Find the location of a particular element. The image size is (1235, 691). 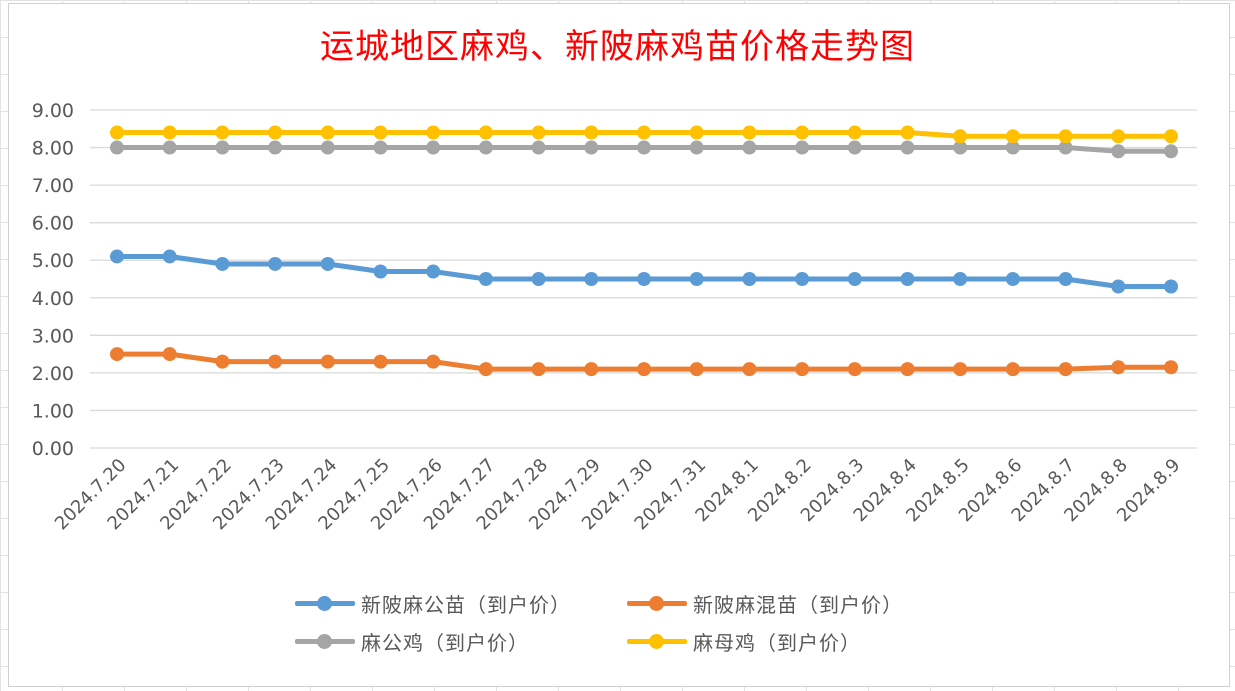

legend-label: 麻公鸡（到户价） is located at coordinates (445, 642).